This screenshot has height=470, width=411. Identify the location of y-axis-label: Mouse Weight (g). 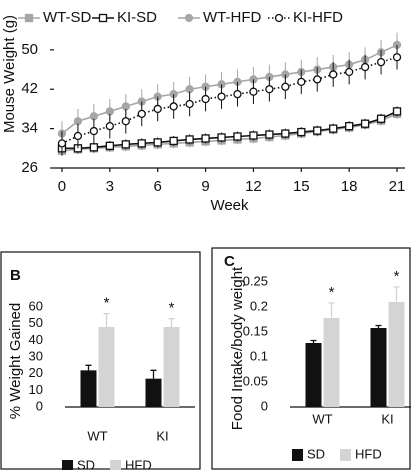
(9, 74).